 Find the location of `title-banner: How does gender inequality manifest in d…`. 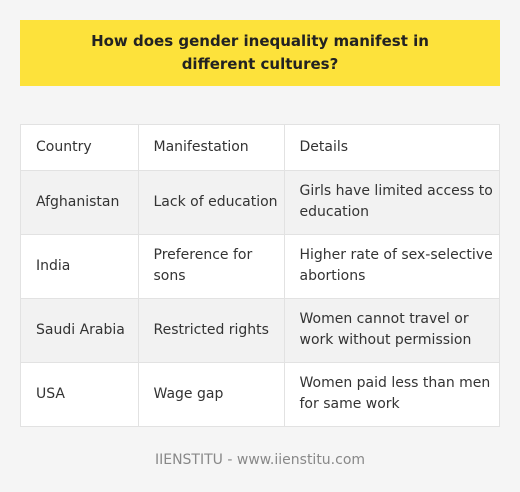

title-banner: How does gender inequality manifest in d… is located at coordinates (260, 53).